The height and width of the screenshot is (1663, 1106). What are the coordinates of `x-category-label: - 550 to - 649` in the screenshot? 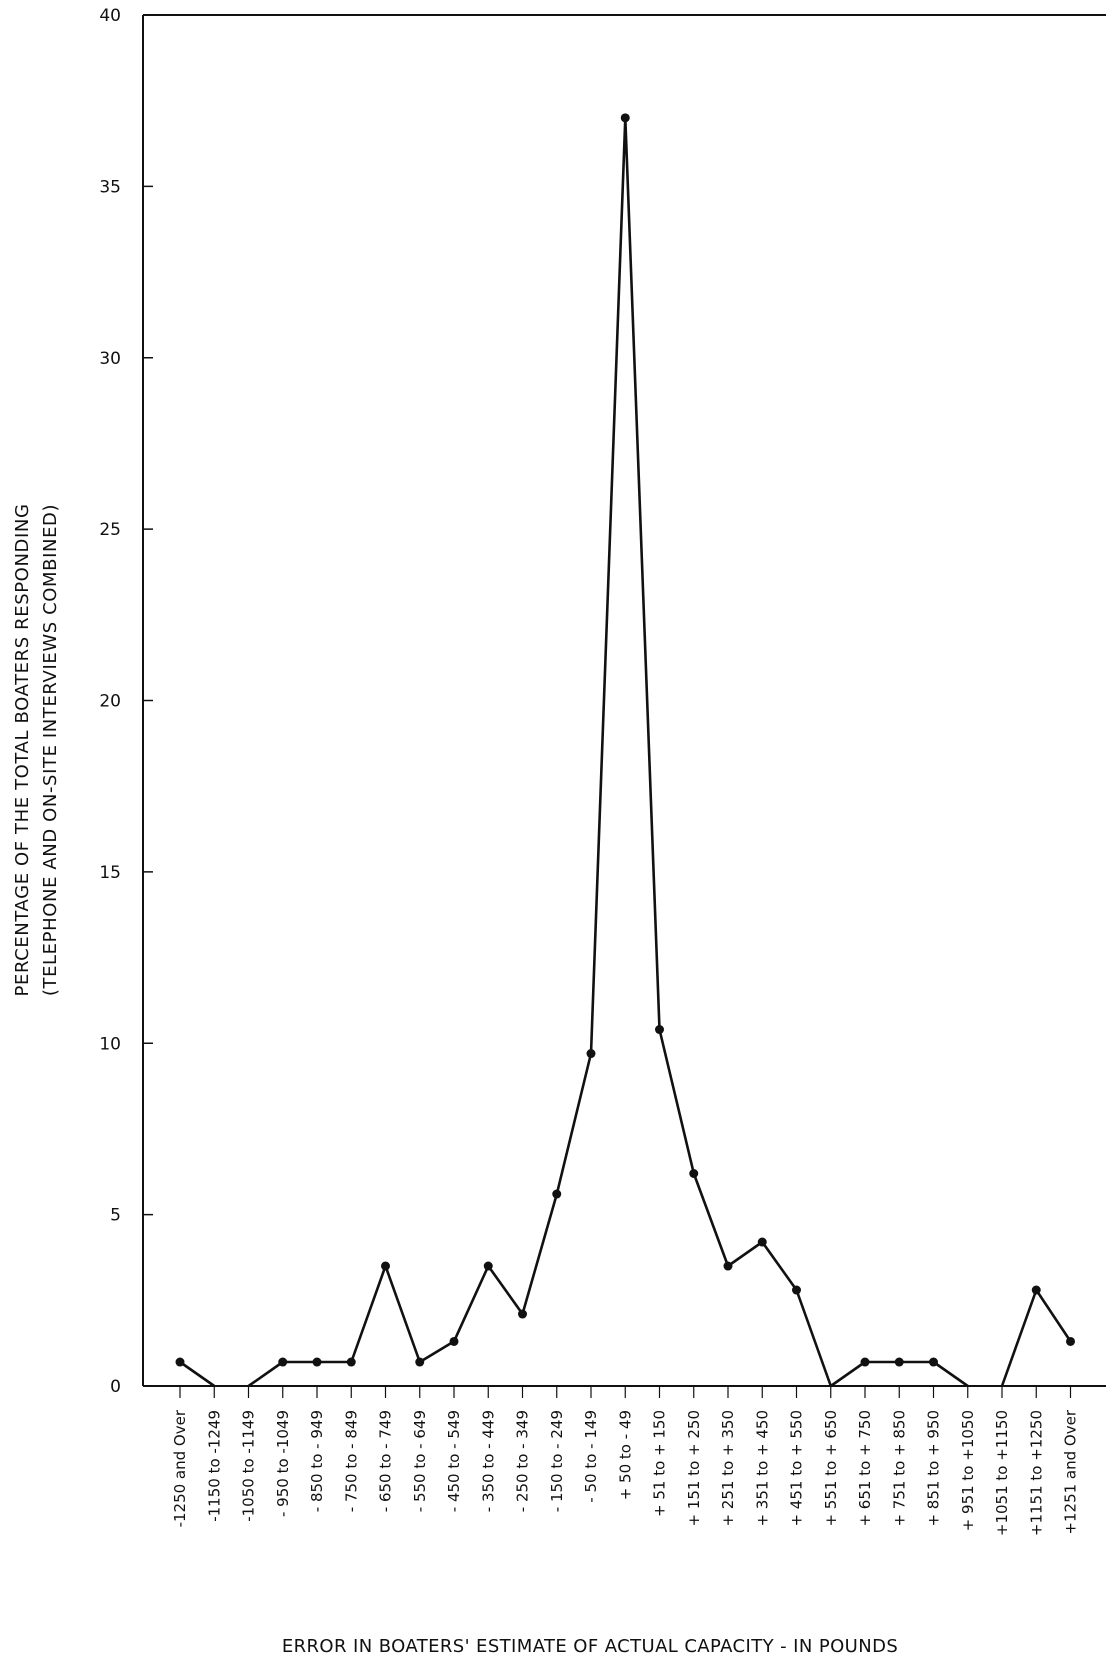 It's located at (420, 1461).